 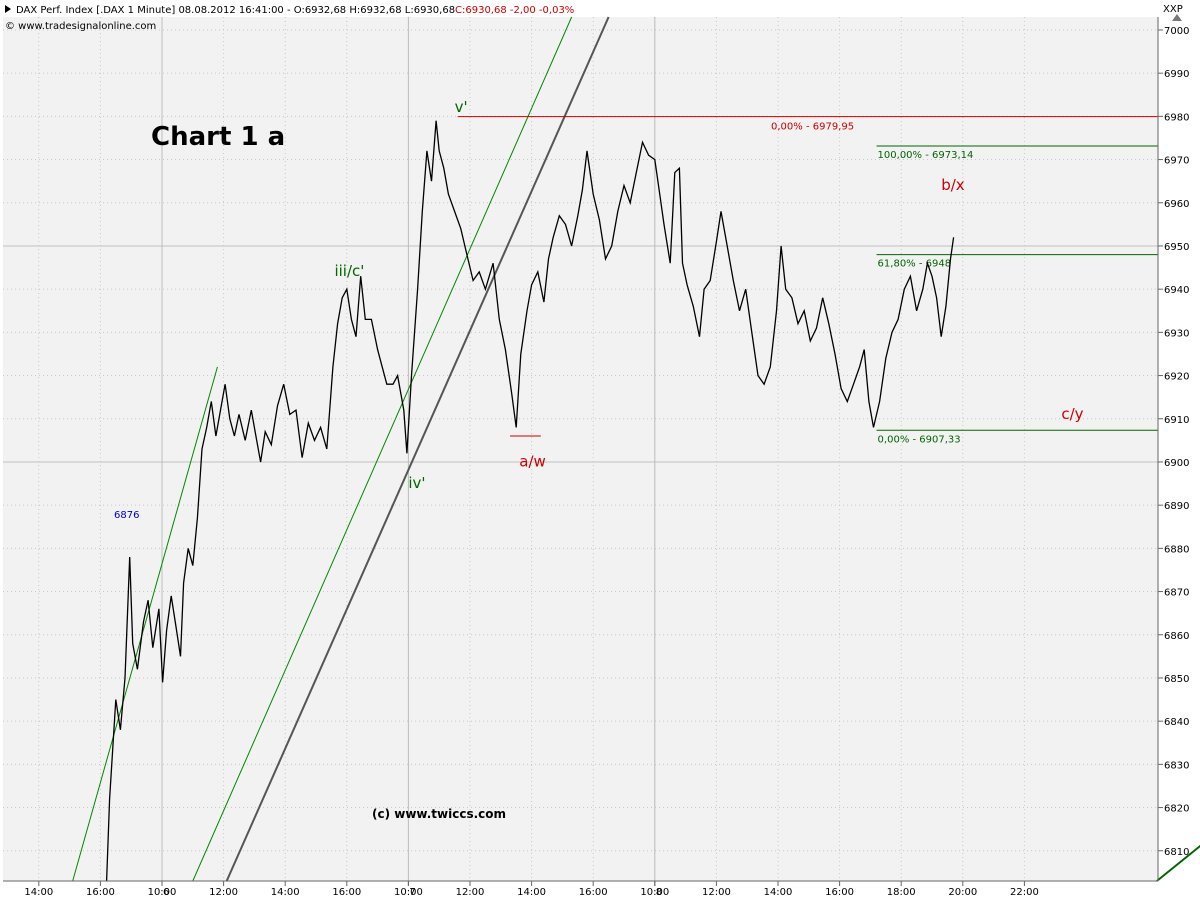 What do you see at coordinates (1176, 420) in the screenshot?
I see `y-tick-label: 6910` at bounding box center [1176, 420].